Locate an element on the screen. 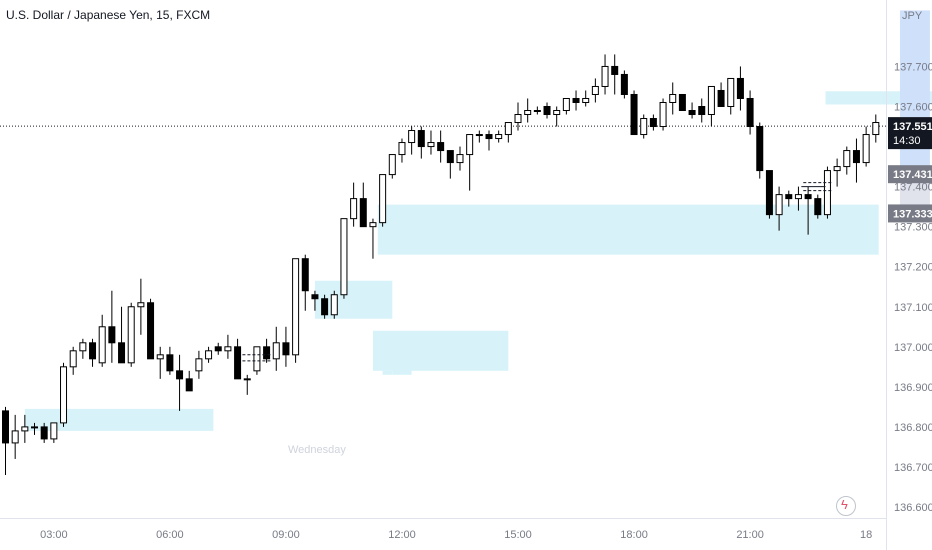 The width and height of the screenshot is (932, 550). time-tick-label: 18 is located at coordinates (866, 535).